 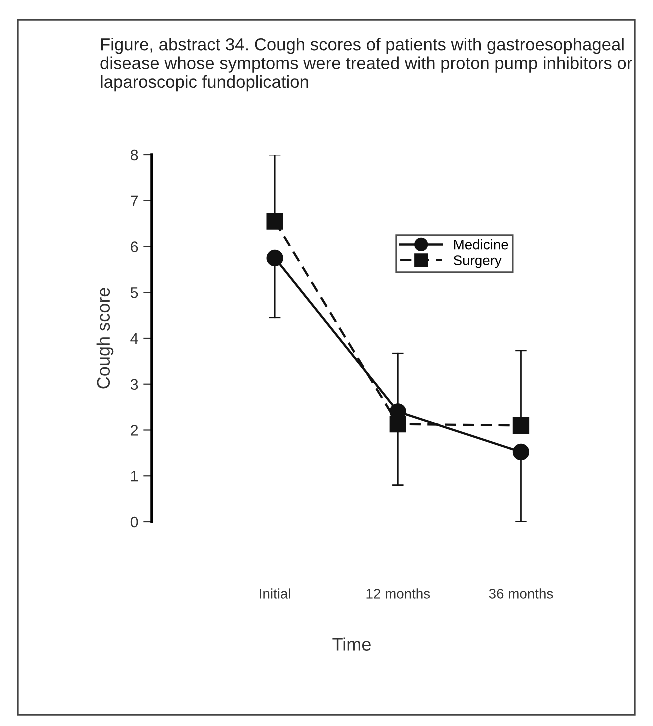 What do you see at coordinates (134, 247) in the screenshot?
I see `y-tick-label: 6` at bounding box center [134, 247].